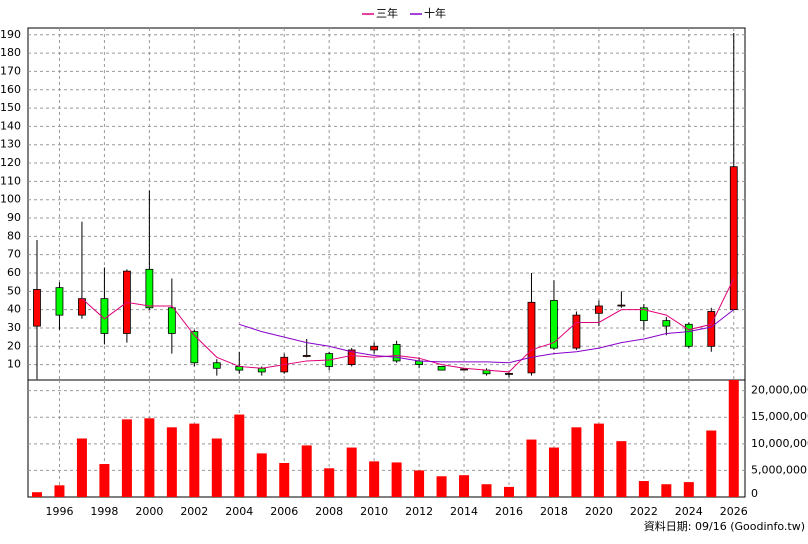  Describe the element at coordinates (149, 511) in the screenshot. I see `x-tick-label: 2000` at that location.